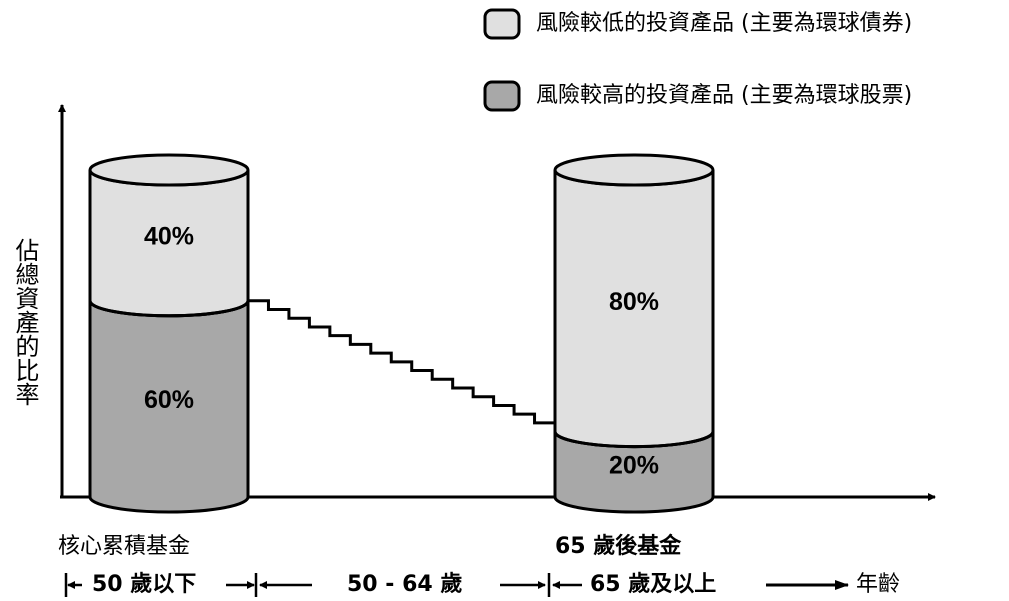  What do you see at coordinates (724, 95) in the screenshot?
I see `legend-label-high: 風險較高的投資產品 (主要為環球股票)` at bounding box center [724, 95].